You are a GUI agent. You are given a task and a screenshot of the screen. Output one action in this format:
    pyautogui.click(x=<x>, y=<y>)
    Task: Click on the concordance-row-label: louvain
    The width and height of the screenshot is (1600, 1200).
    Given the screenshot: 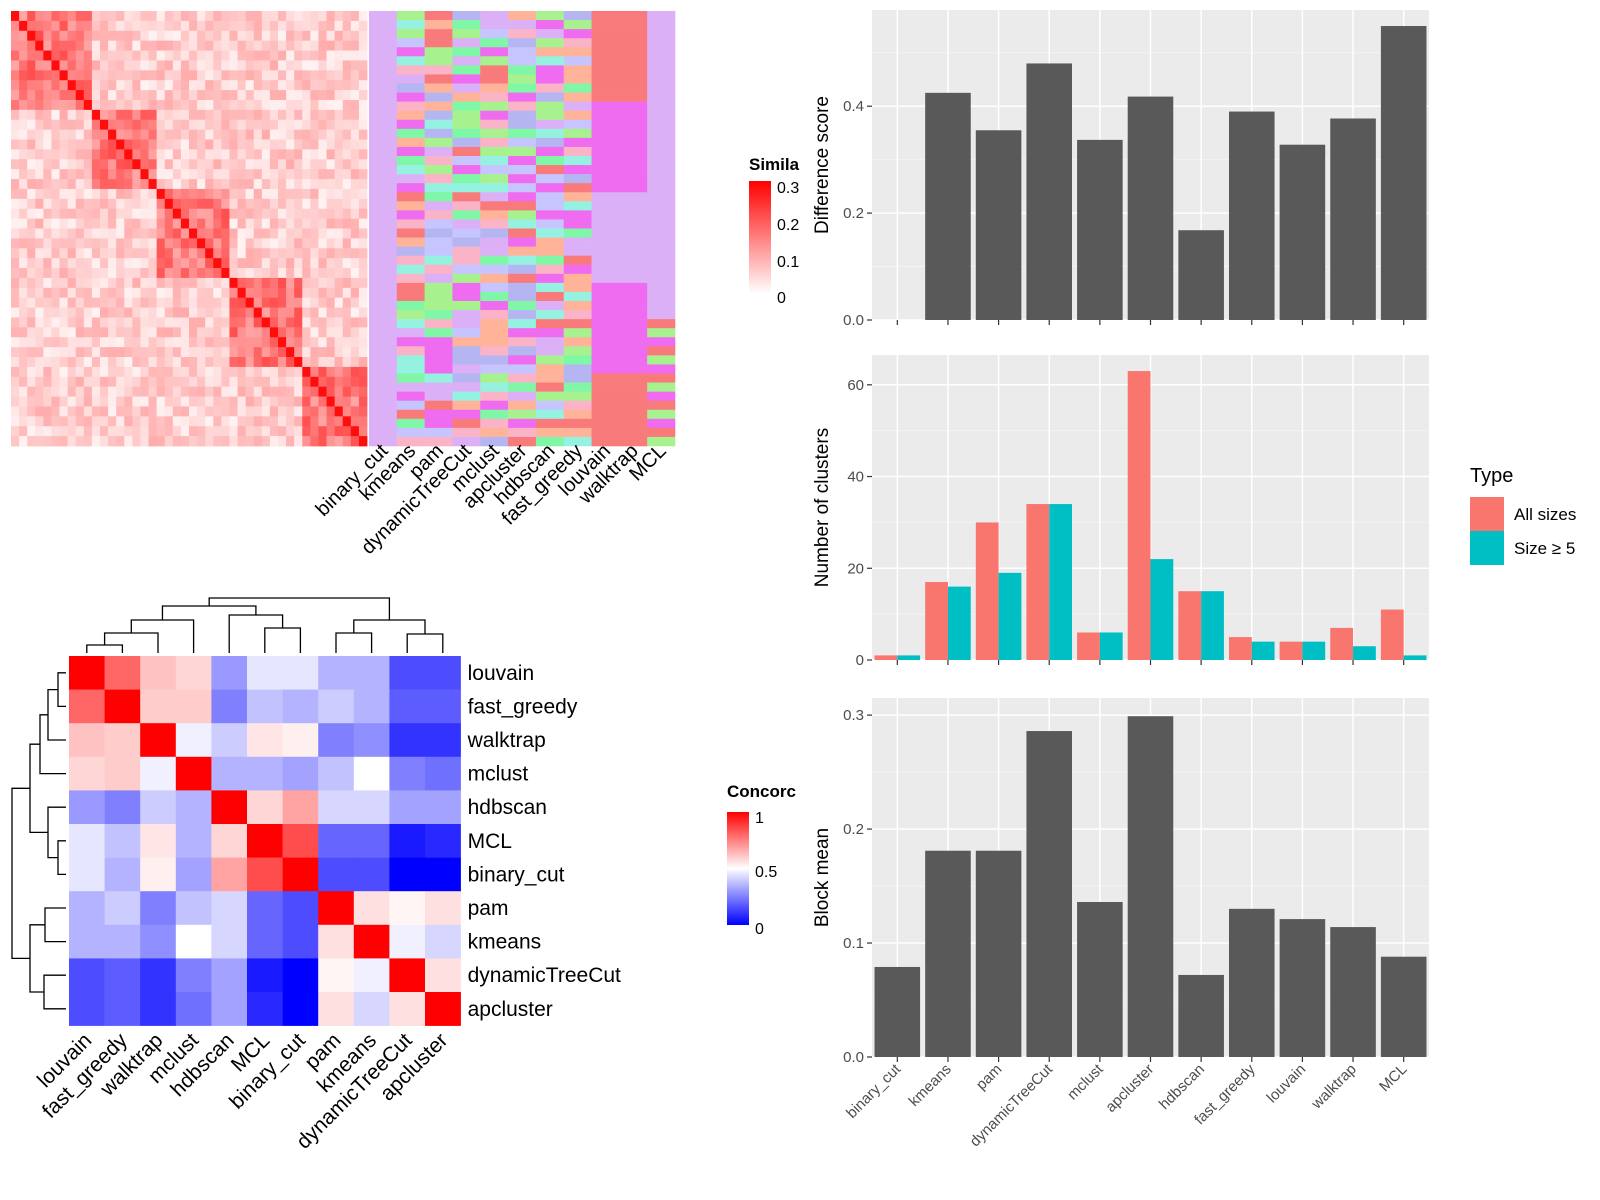 What is the action you would take?
    pyautogui.click(x=501, y=673)
    